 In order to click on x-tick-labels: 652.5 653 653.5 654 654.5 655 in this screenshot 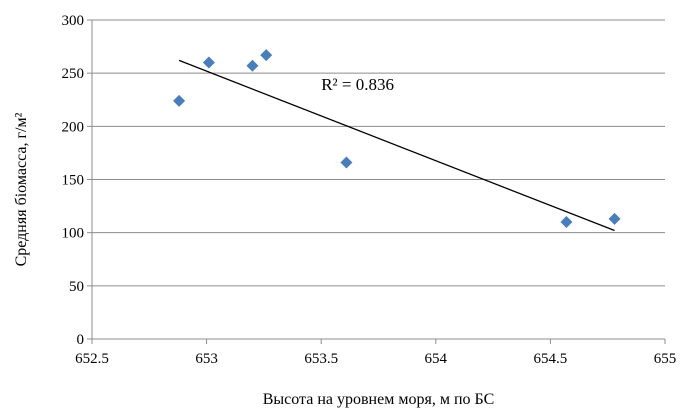, I will do `click(375, 353)`.